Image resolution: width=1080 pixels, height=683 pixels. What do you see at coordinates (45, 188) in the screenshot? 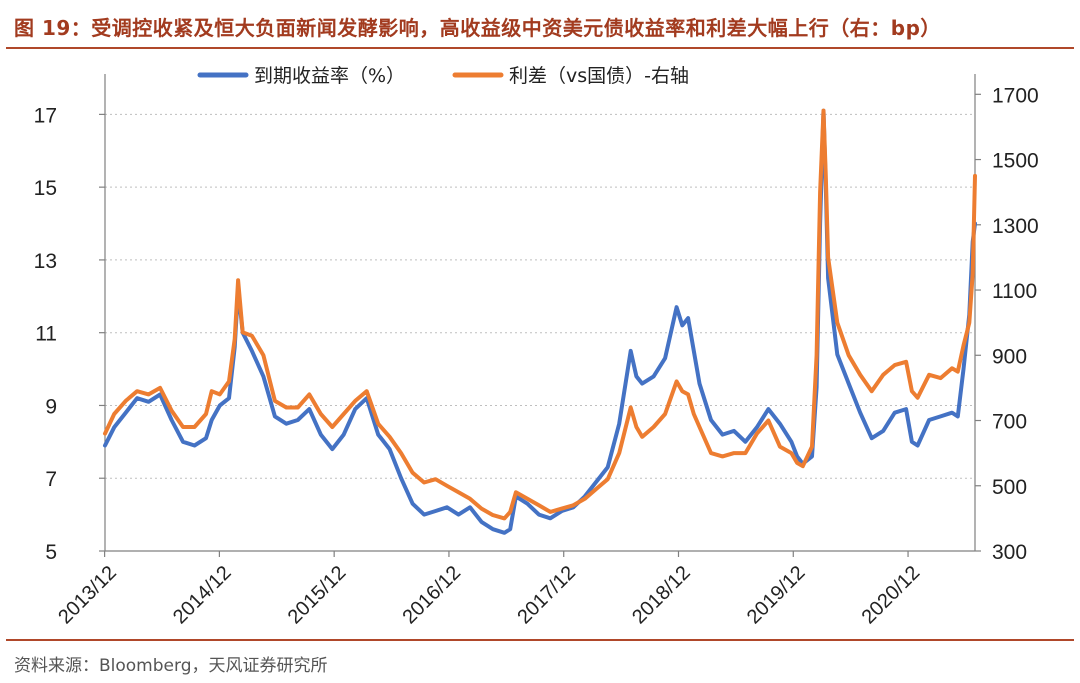
I see `y-left-label-15: 15` at bounding box center [45, 188].